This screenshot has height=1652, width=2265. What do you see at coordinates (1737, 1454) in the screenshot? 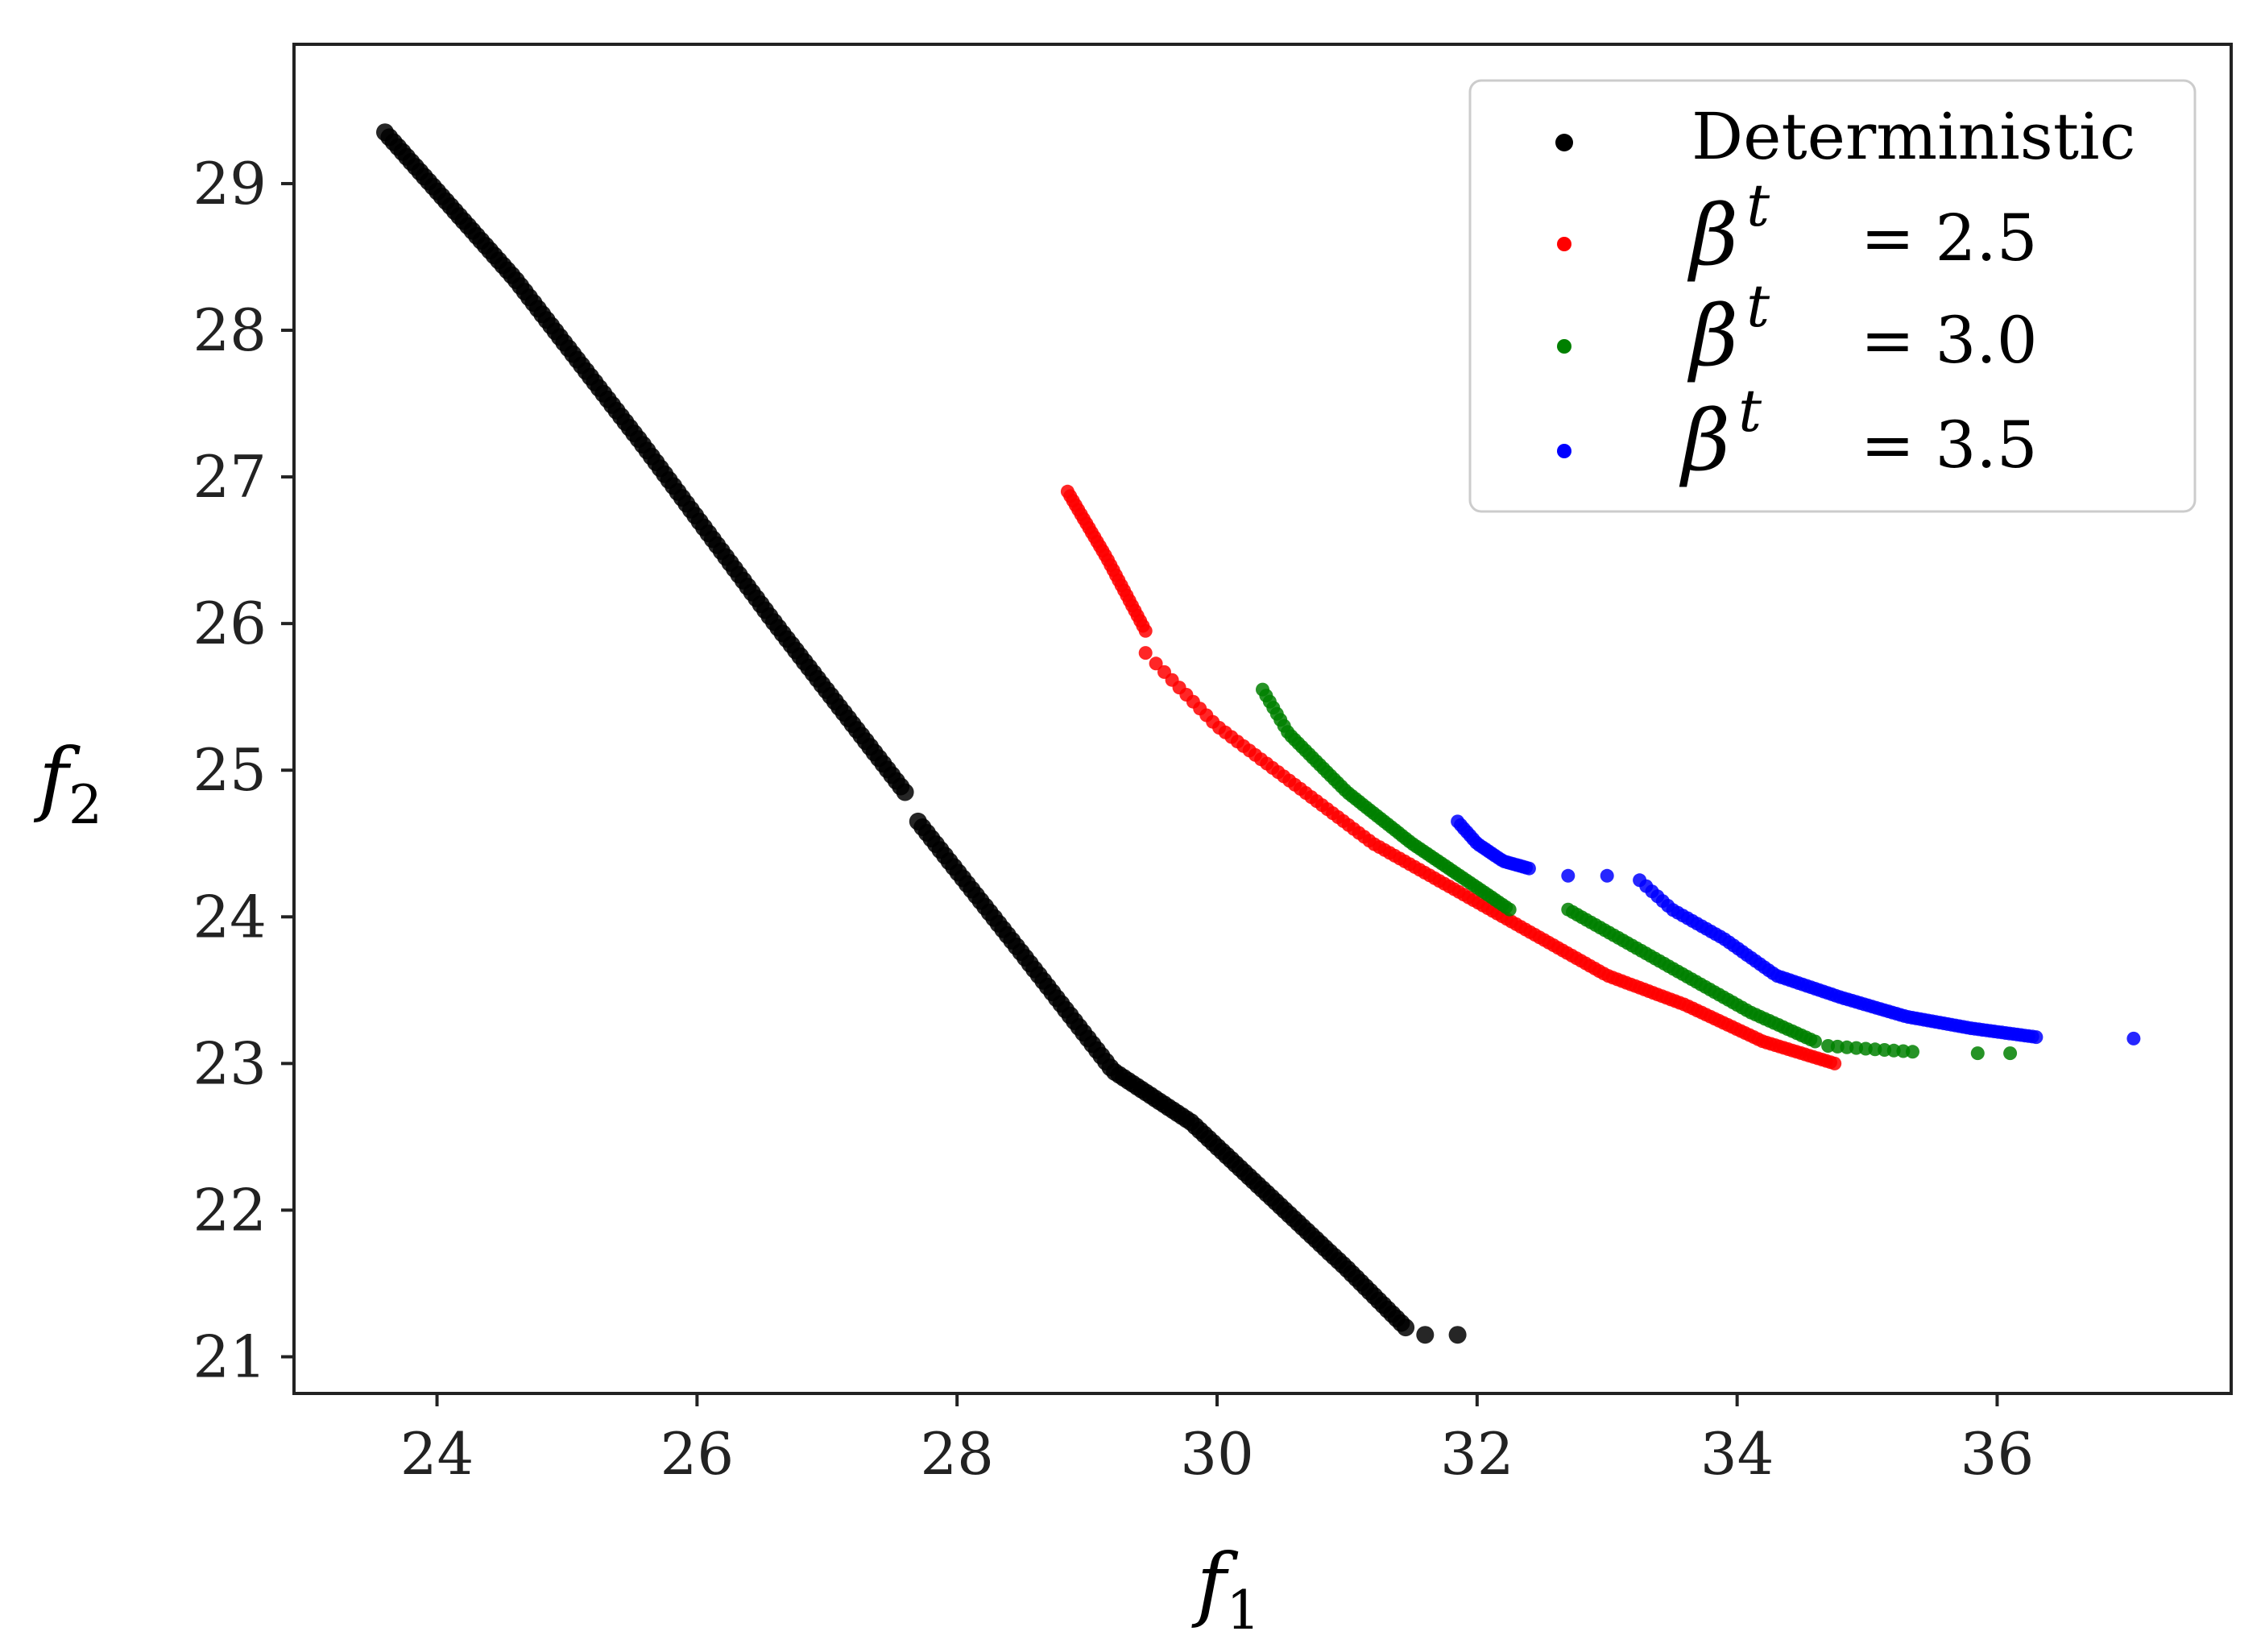
I see `x-tick-label: 34` at bounding box center [1737, 1454].